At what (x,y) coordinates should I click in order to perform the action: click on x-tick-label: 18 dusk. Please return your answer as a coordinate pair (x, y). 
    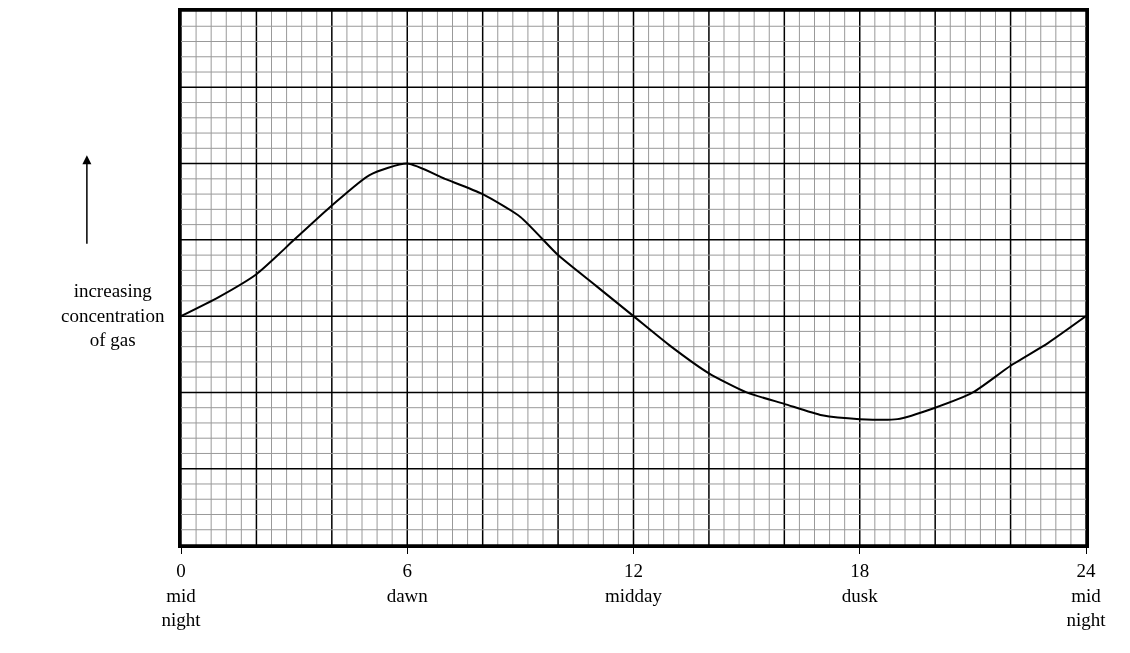
    Looking at the image, I should click on (860, 582).